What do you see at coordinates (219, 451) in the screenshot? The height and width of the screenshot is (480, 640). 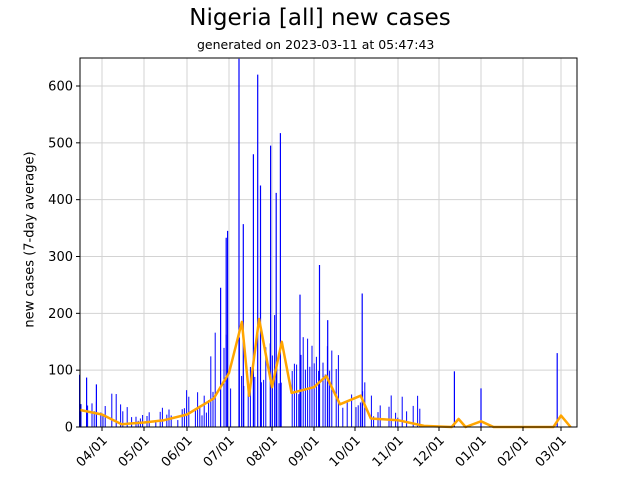 I see `svg-text: 07/01` at bounding box center [219, 451].